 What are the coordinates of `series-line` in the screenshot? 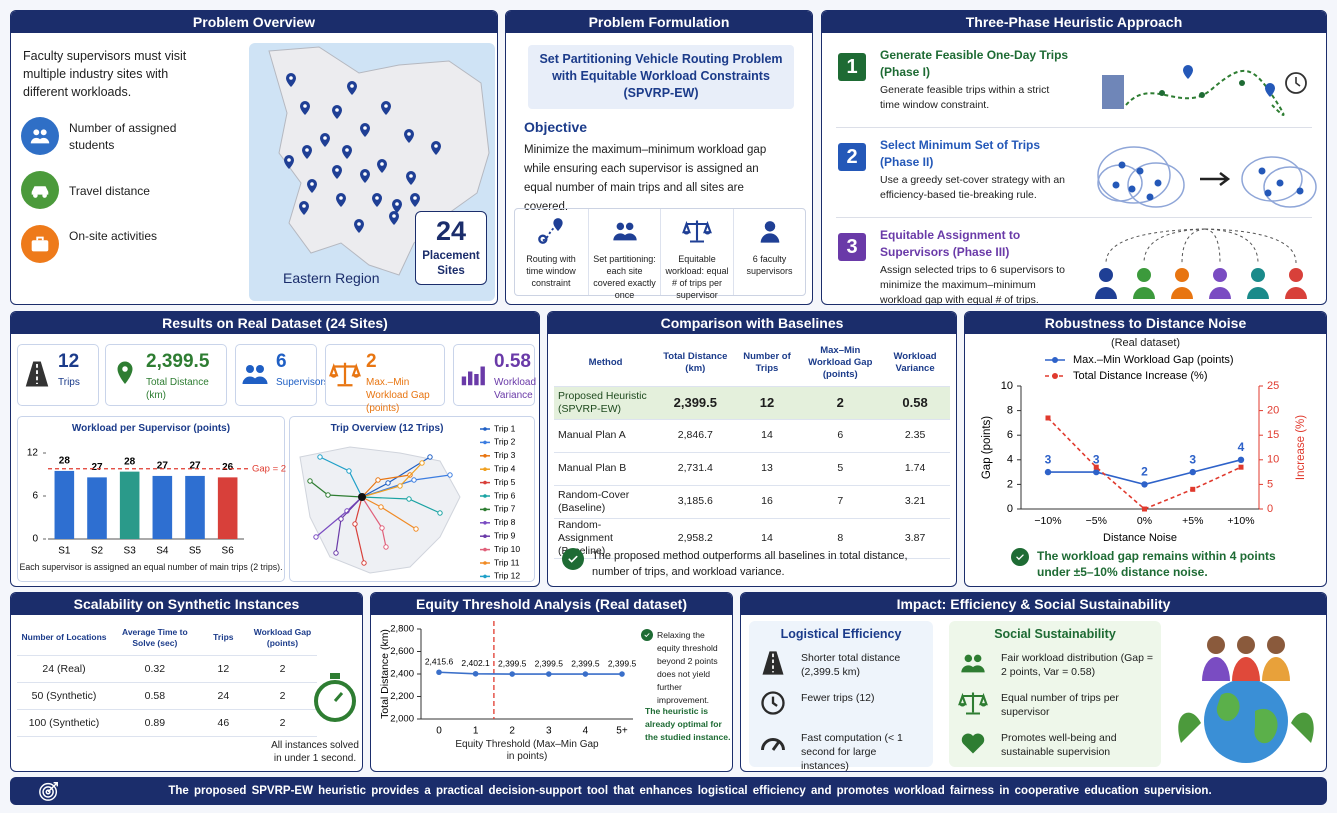 It's located at (530, 673).